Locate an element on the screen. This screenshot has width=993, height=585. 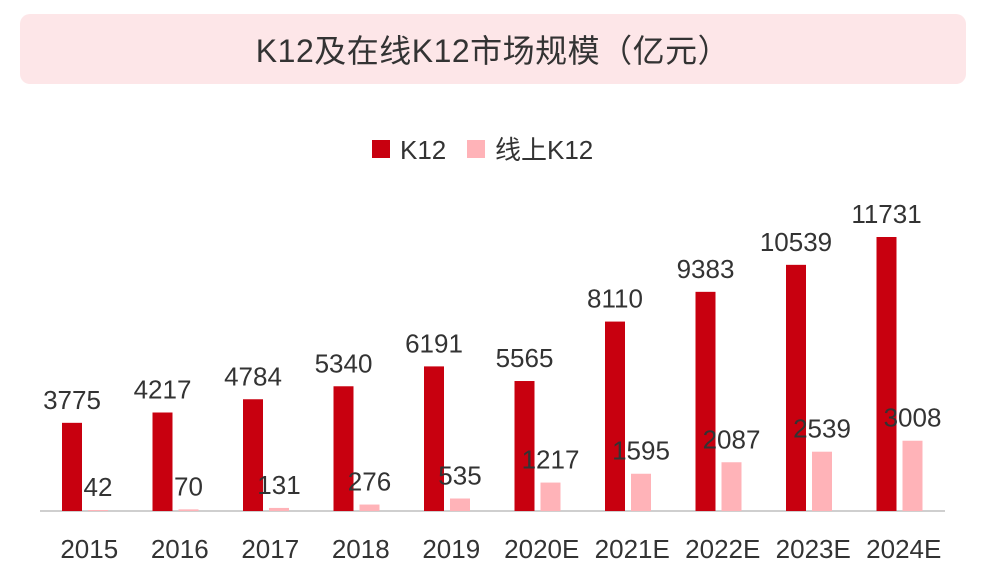
data-label-k12-2016: 4217 is located at coordinates (163, 390).